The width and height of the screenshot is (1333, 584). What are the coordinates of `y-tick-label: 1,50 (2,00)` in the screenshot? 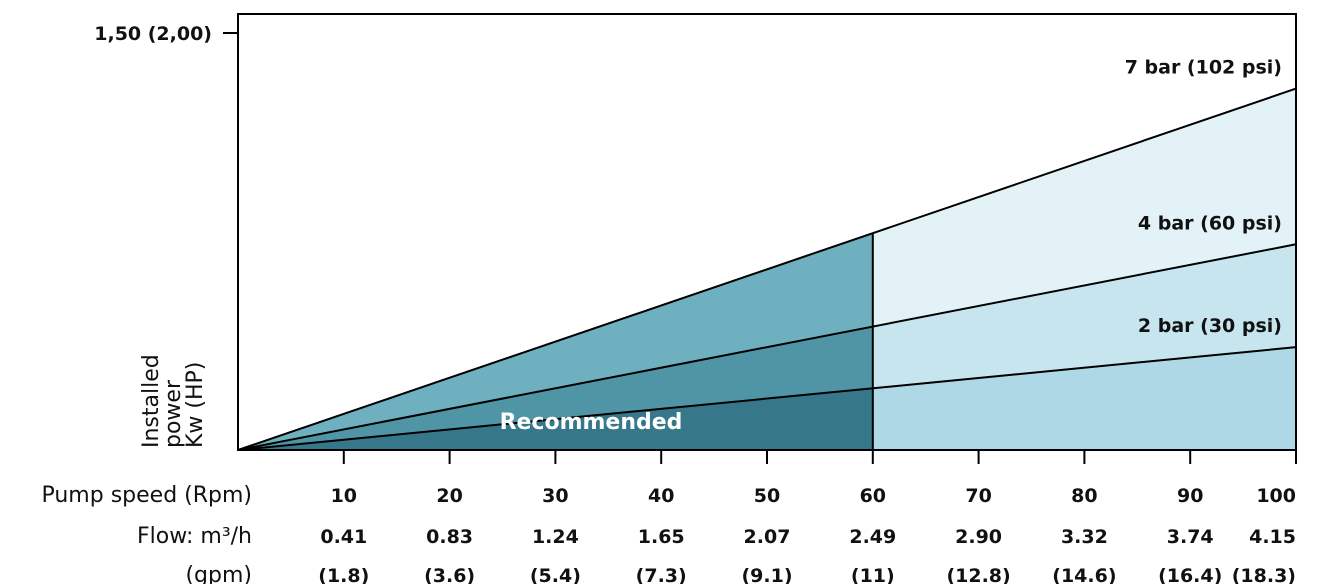 It's located at (153, 34).